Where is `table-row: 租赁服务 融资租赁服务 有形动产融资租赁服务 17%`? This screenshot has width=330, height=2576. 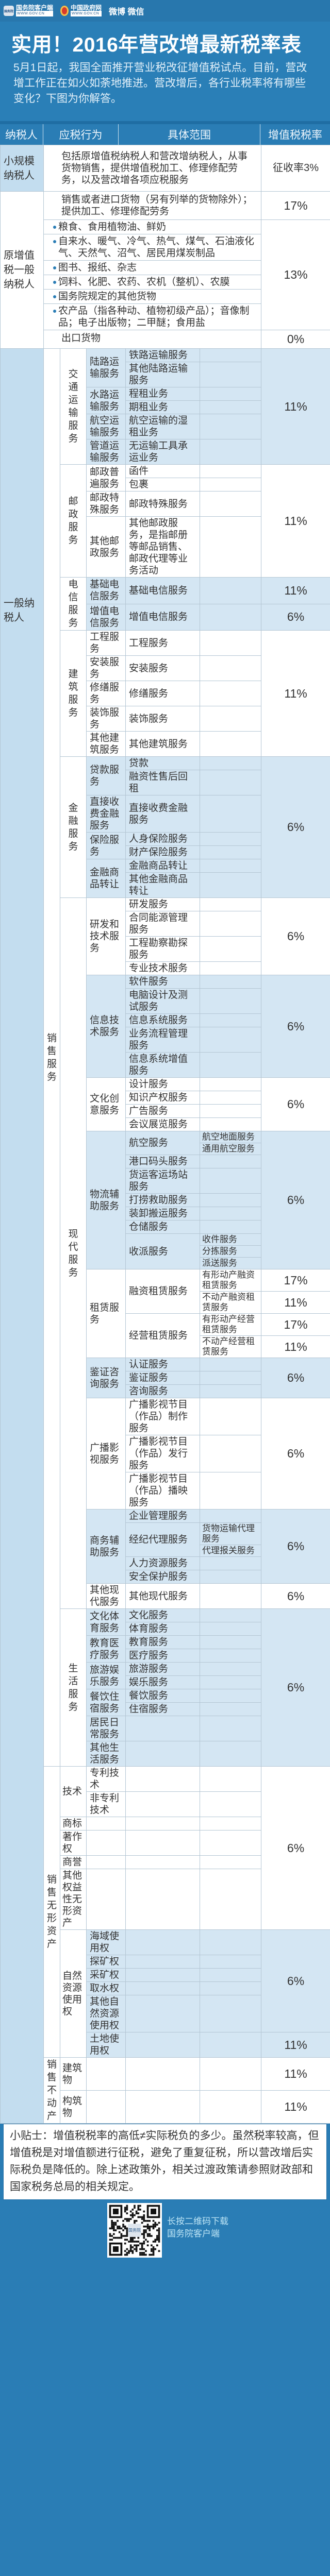 table-row: 租赁服务 融资租赁服务 有形动产融资租赁服务 17% is located at coordinates (165, 1313).